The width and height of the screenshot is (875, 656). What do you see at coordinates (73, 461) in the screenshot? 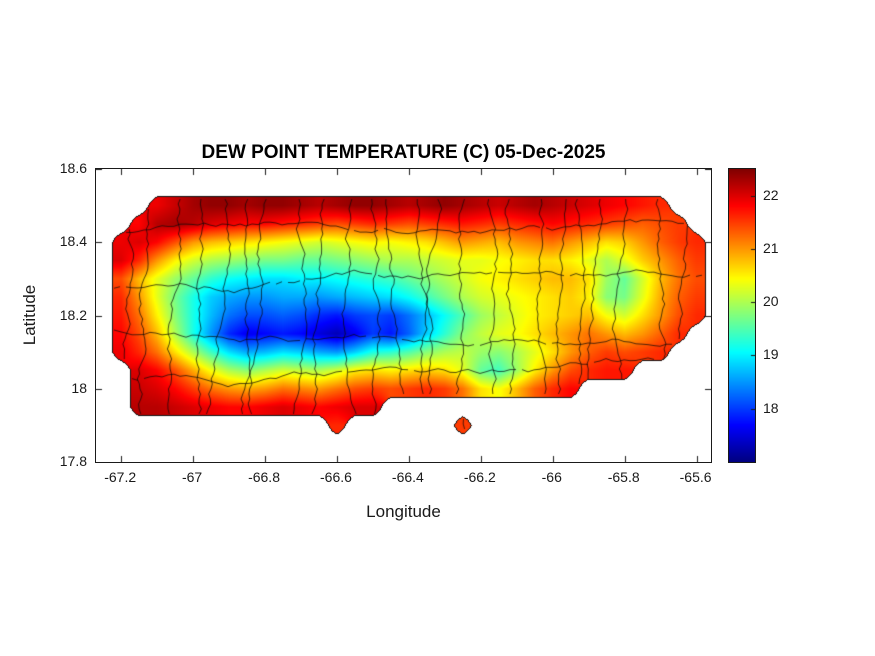
I see `y-tick-label: 17.8` at bounding box center [73, 461].